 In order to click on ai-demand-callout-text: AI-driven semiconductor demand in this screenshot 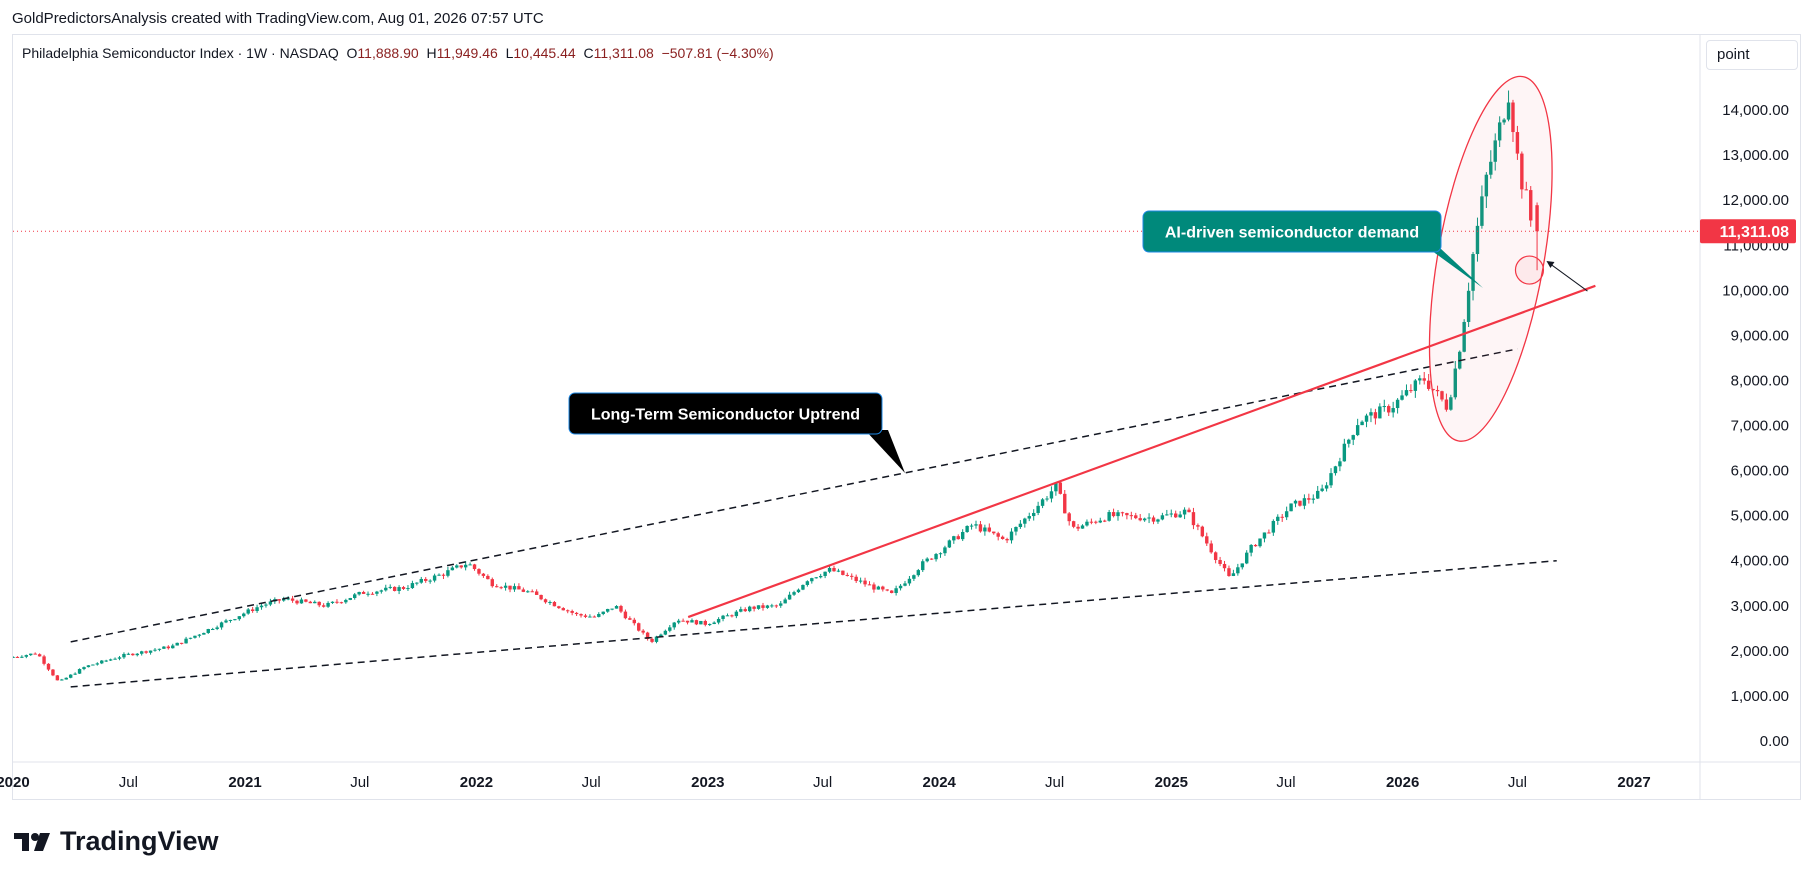, I will do `click(1292, 233)`.